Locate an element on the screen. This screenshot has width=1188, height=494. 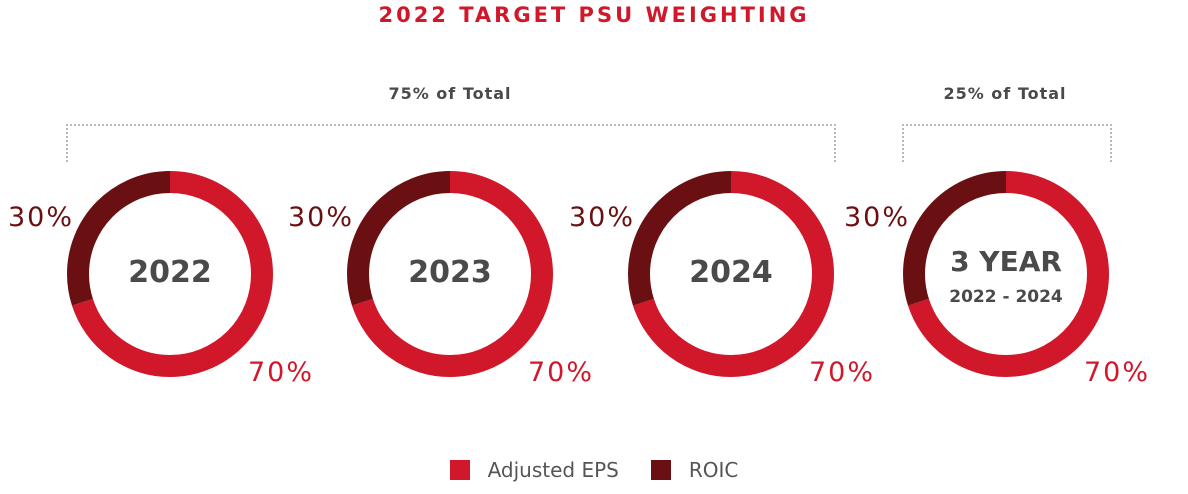
donut-chart-3: 2024 is located at coordinates (731, 274).